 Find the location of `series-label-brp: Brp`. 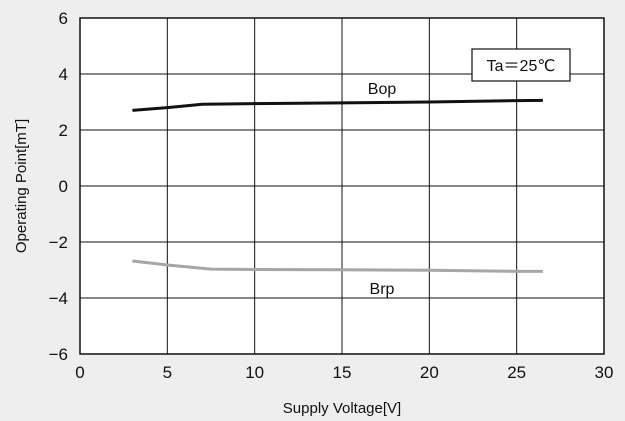

series-label-brp: Brp is located at coordinates (382, 289).